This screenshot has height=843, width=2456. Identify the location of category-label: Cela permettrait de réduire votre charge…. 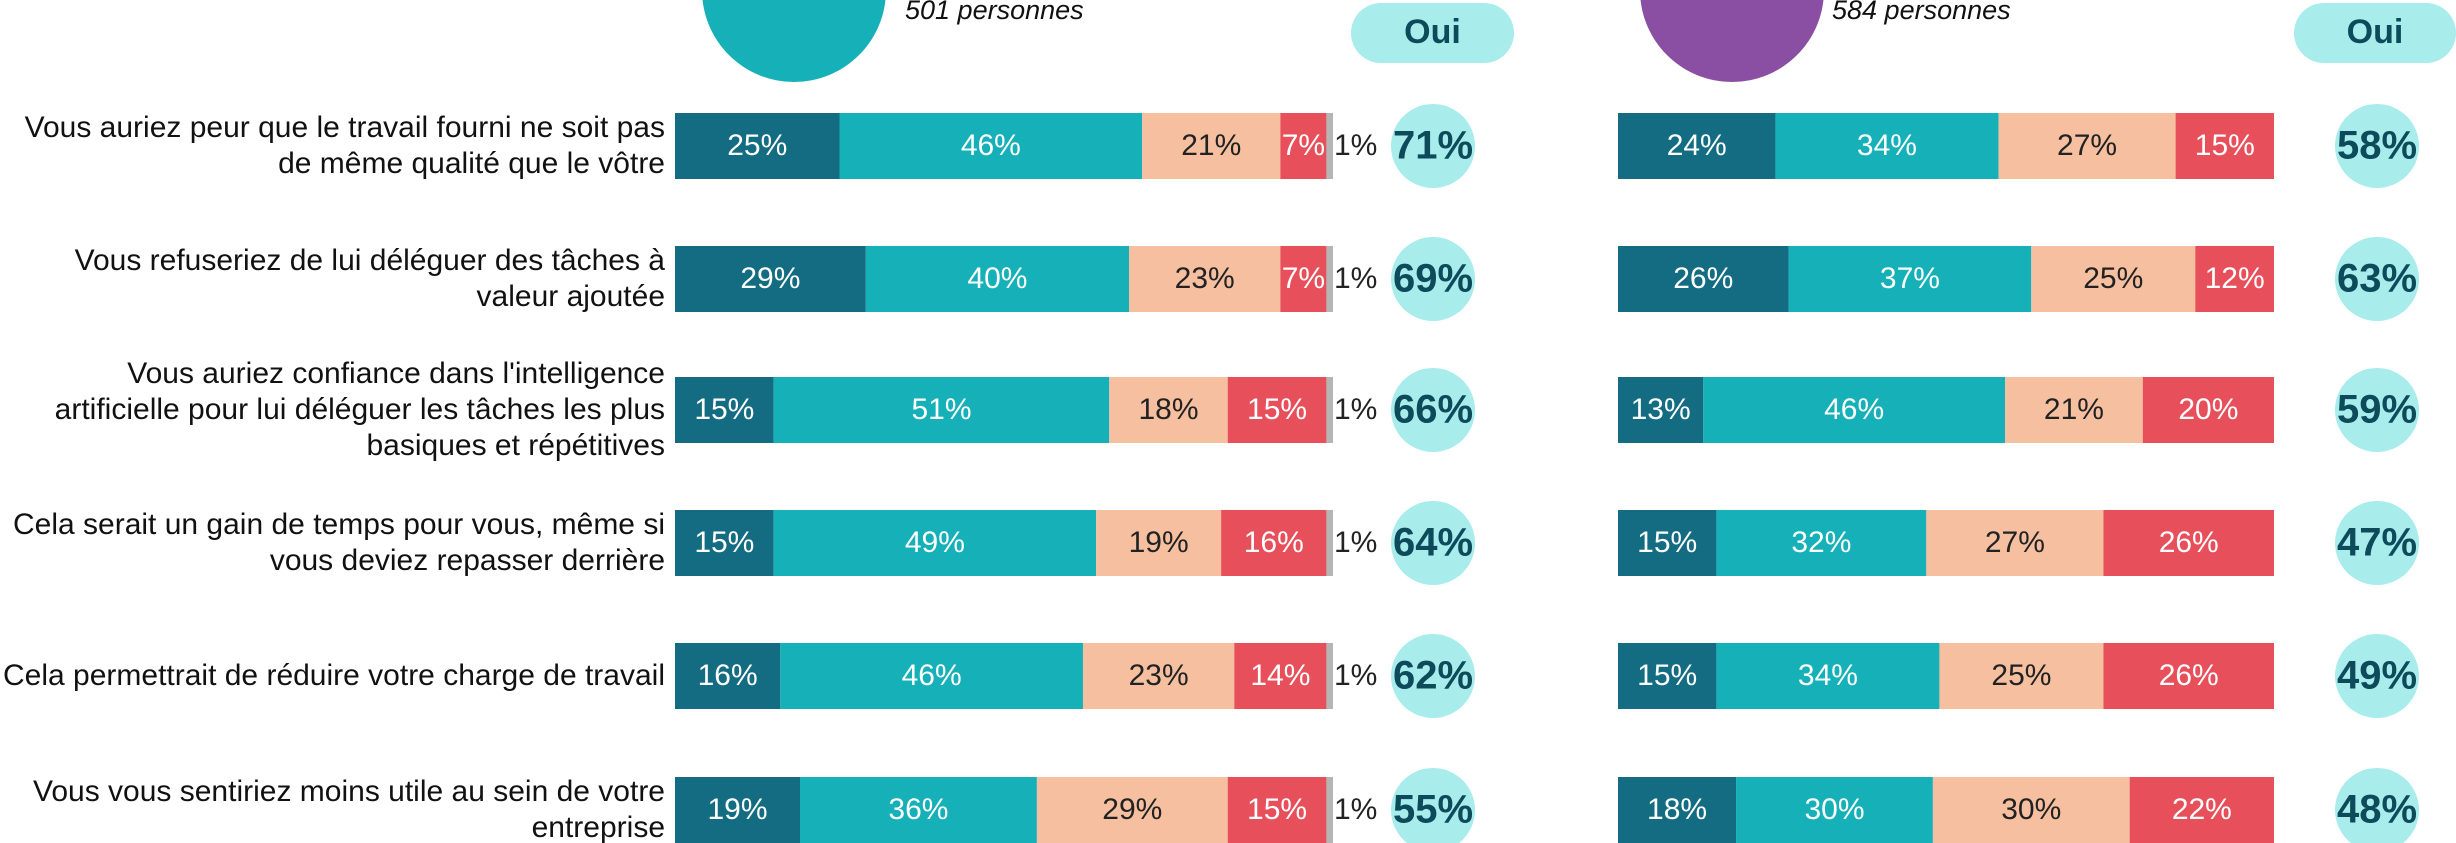
(334, 675).